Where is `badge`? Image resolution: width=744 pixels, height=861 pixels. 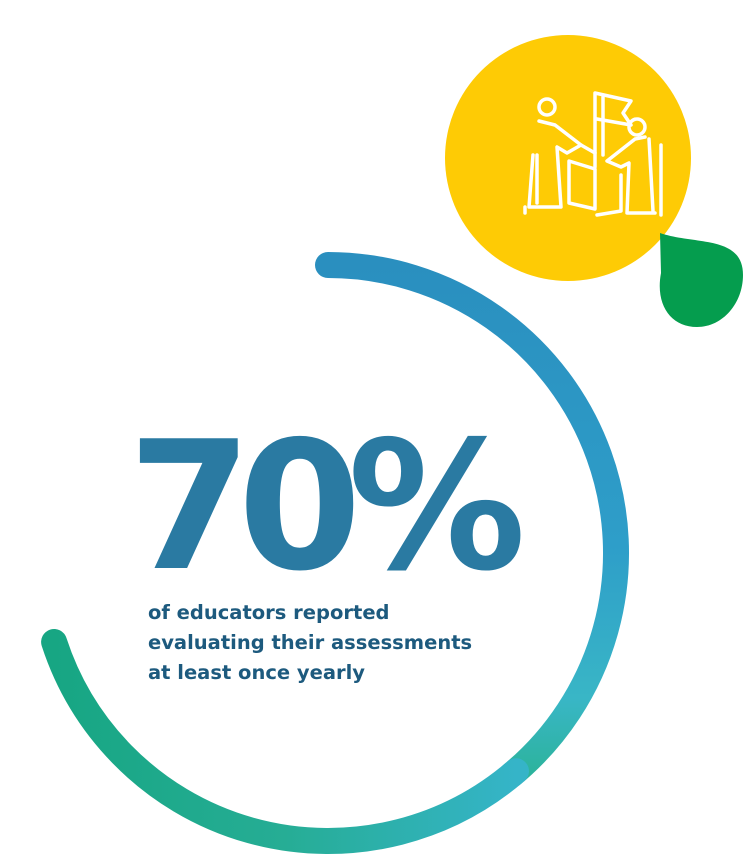 badge is located at coordinates (594, 181).